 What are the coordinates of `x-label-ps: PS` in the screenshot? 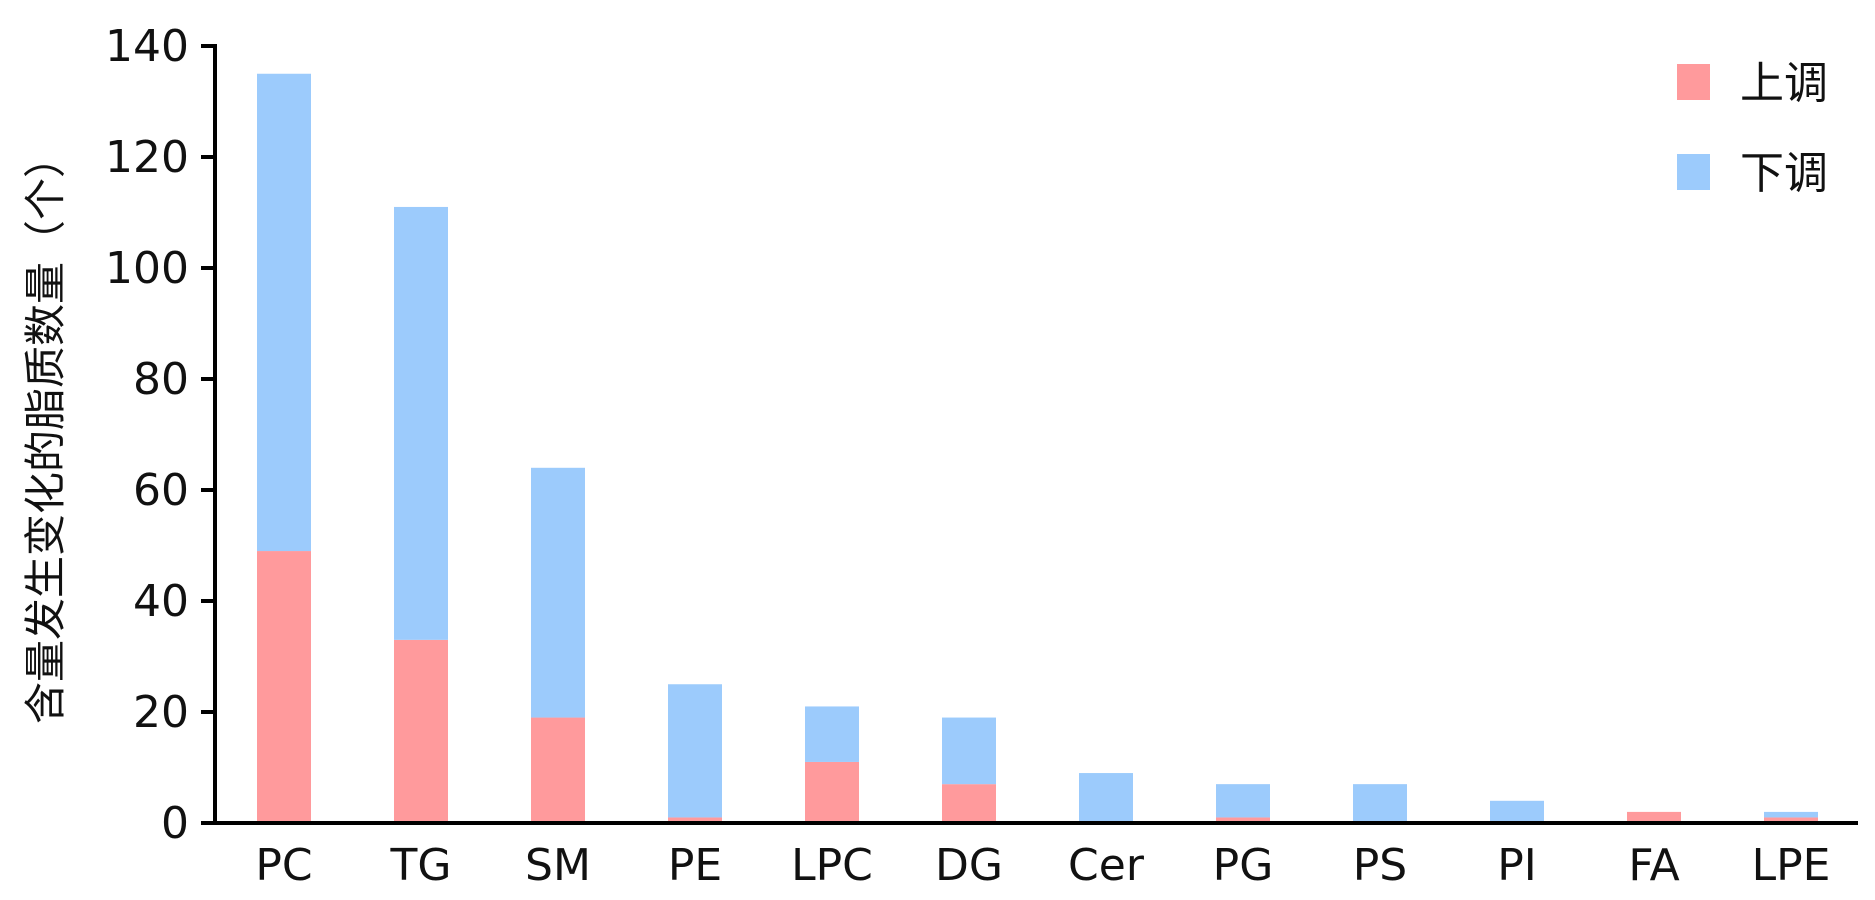 It's located at (1380, 865).